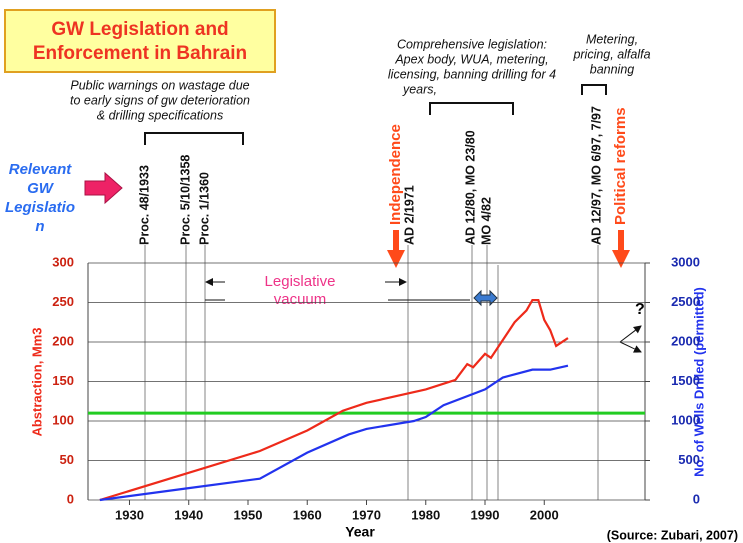 The image size is (743, 543). I want to click on x-tick-label: 1940, so click(188, 514).